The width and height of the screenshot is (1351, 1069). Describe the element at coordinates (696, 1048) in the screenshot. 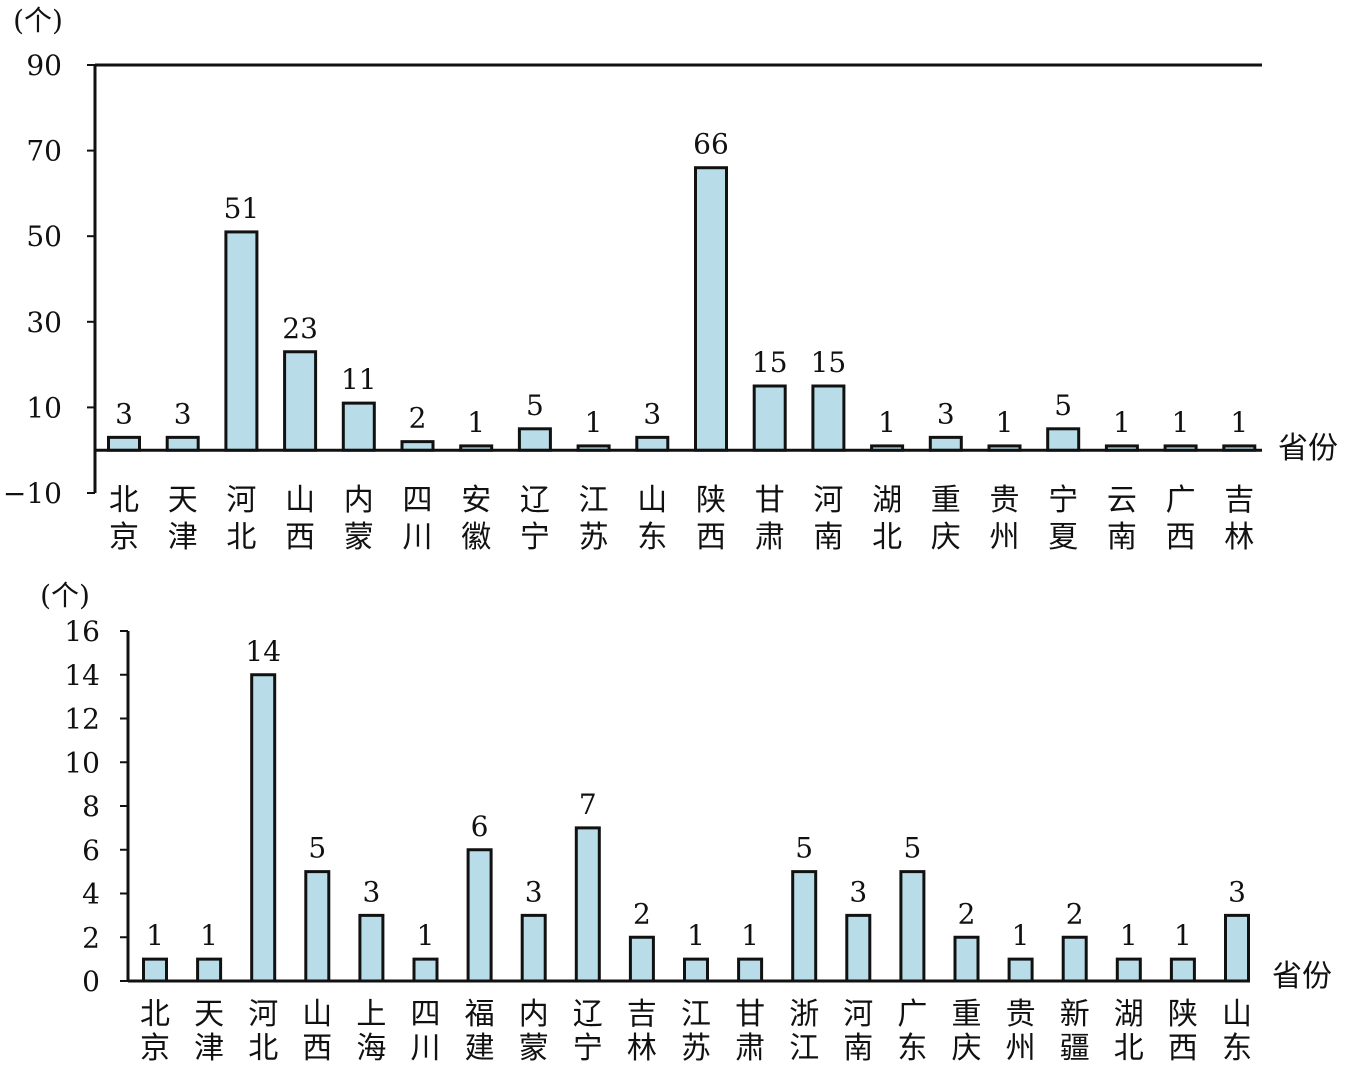

I see `category-label: 苏` at that location.